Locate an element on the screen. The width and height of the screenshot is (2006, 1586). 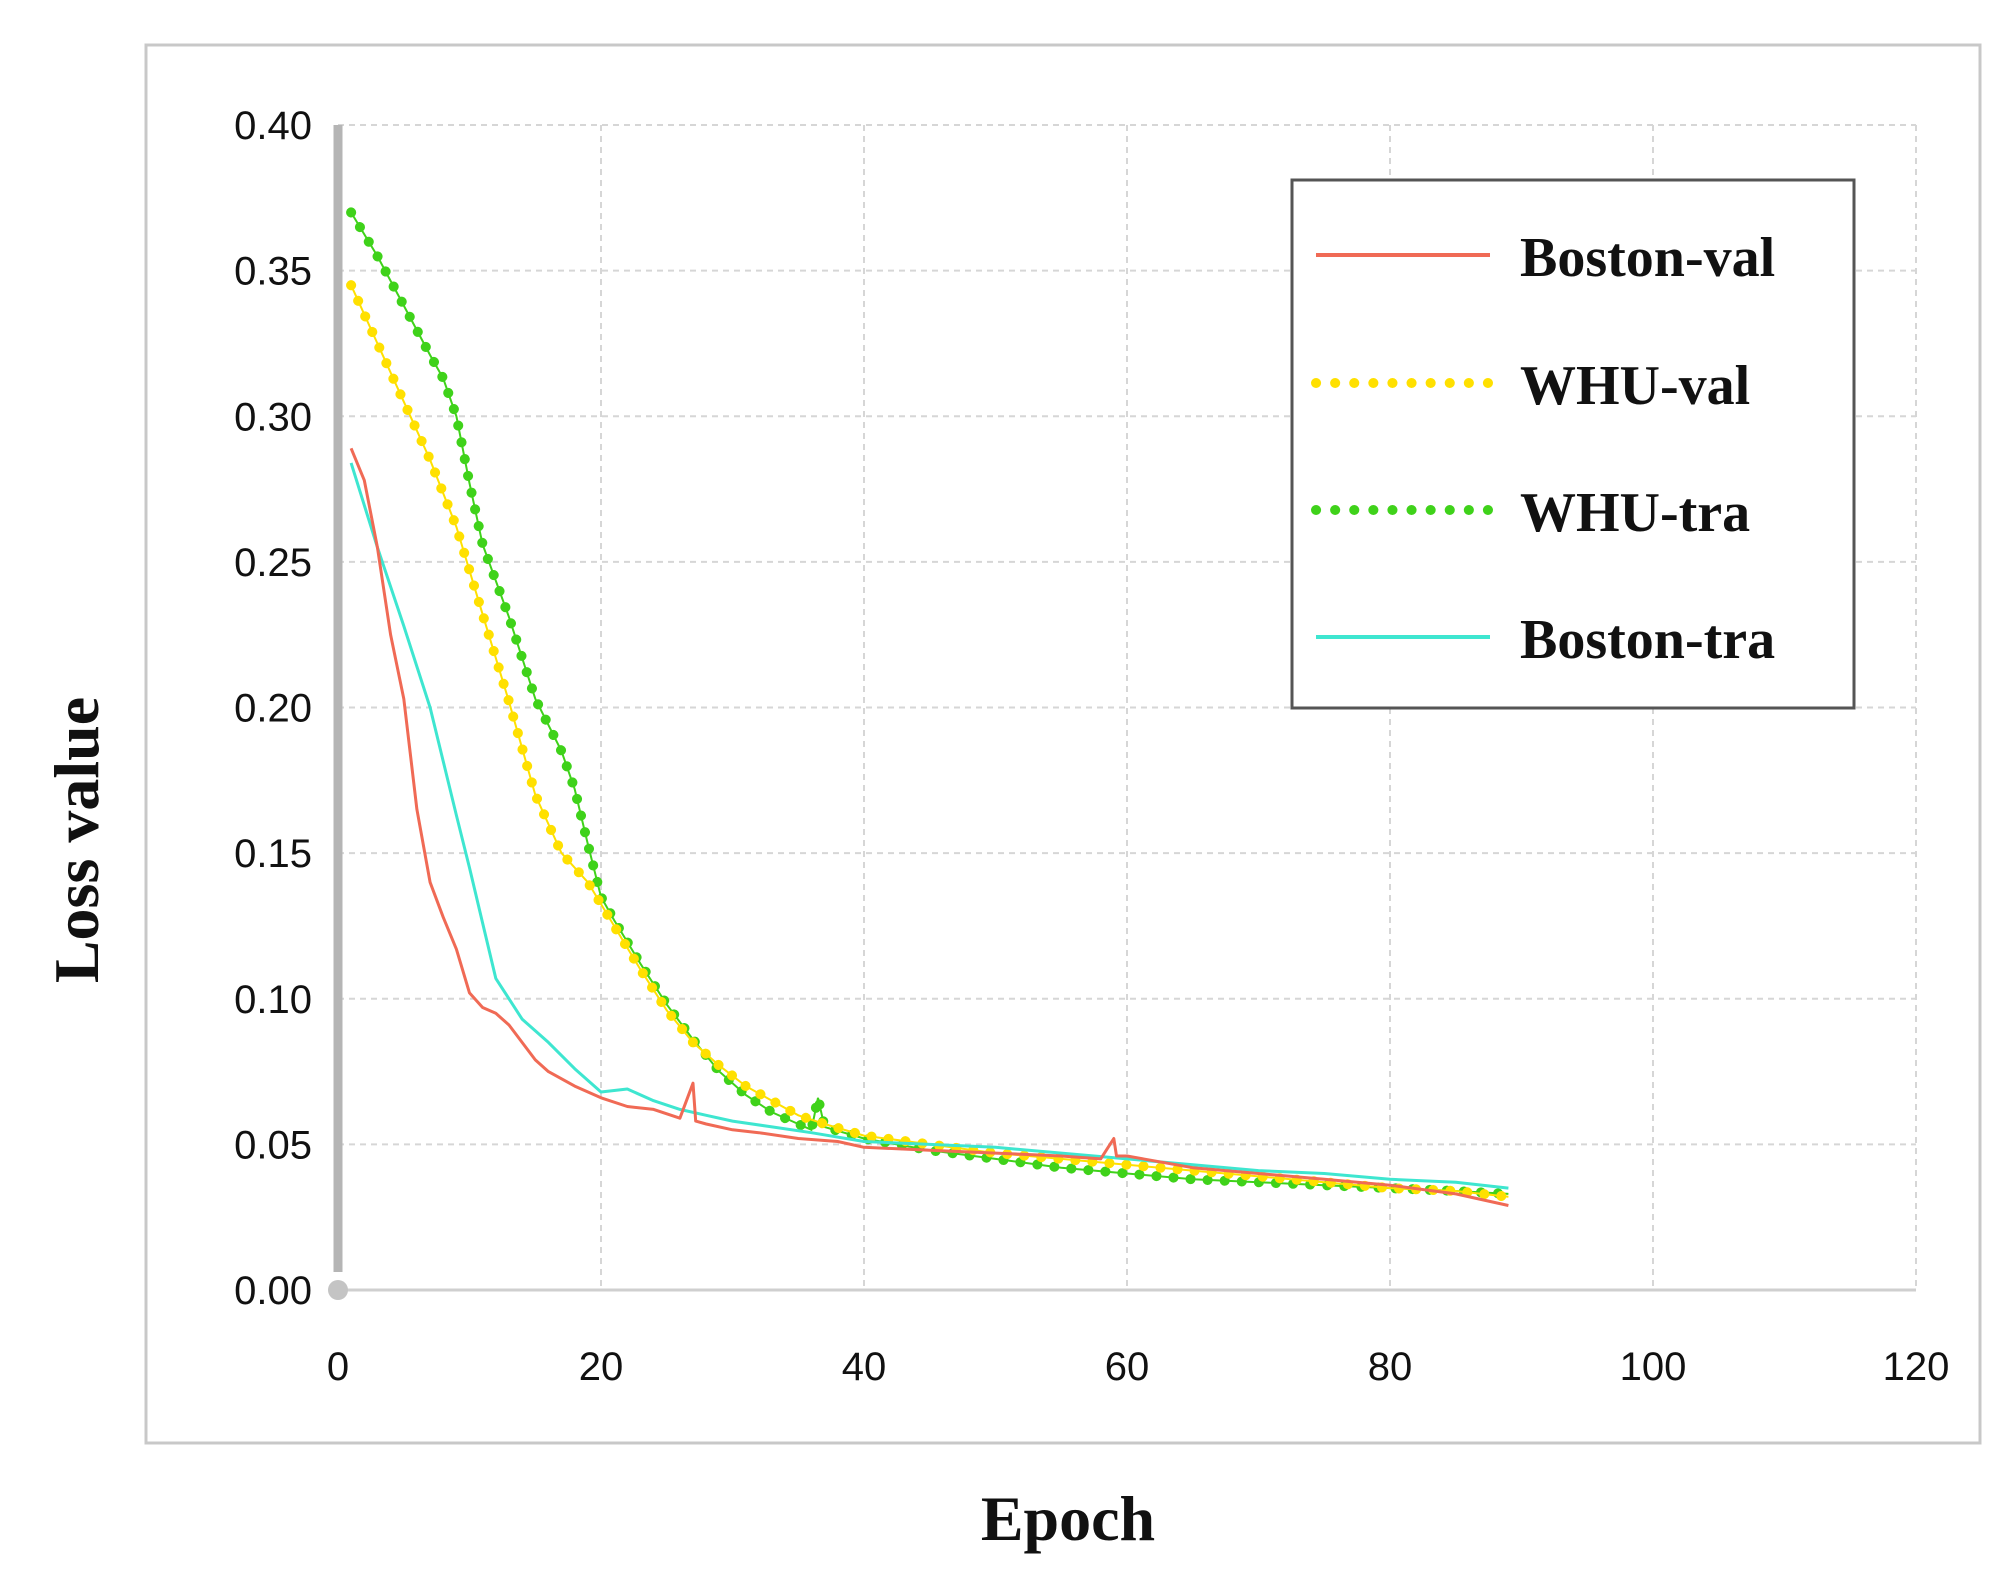
x-axis-title: Epoch is located at coordinates (1068, 1518).